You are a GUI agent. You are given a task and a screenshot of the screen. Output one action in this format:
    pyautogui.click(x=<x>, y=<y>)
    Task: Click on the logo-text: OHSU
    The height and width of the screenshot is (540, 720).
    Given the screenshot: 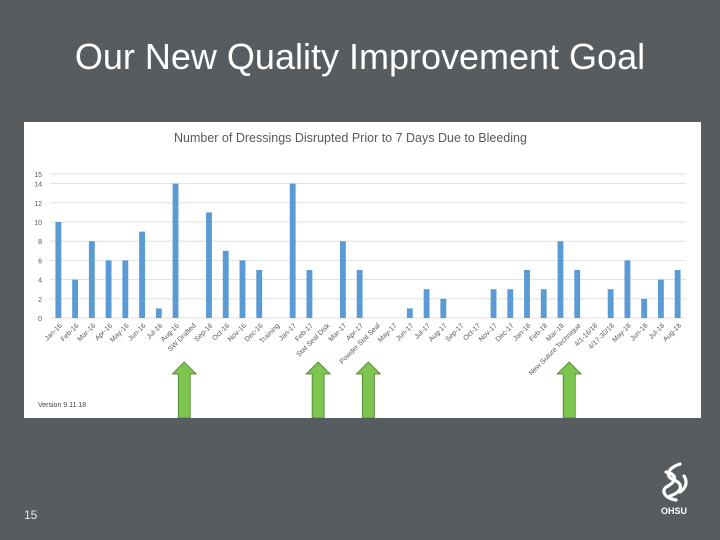 What is the action you would take?
    pyautogui.click(x=673, y=511)
    